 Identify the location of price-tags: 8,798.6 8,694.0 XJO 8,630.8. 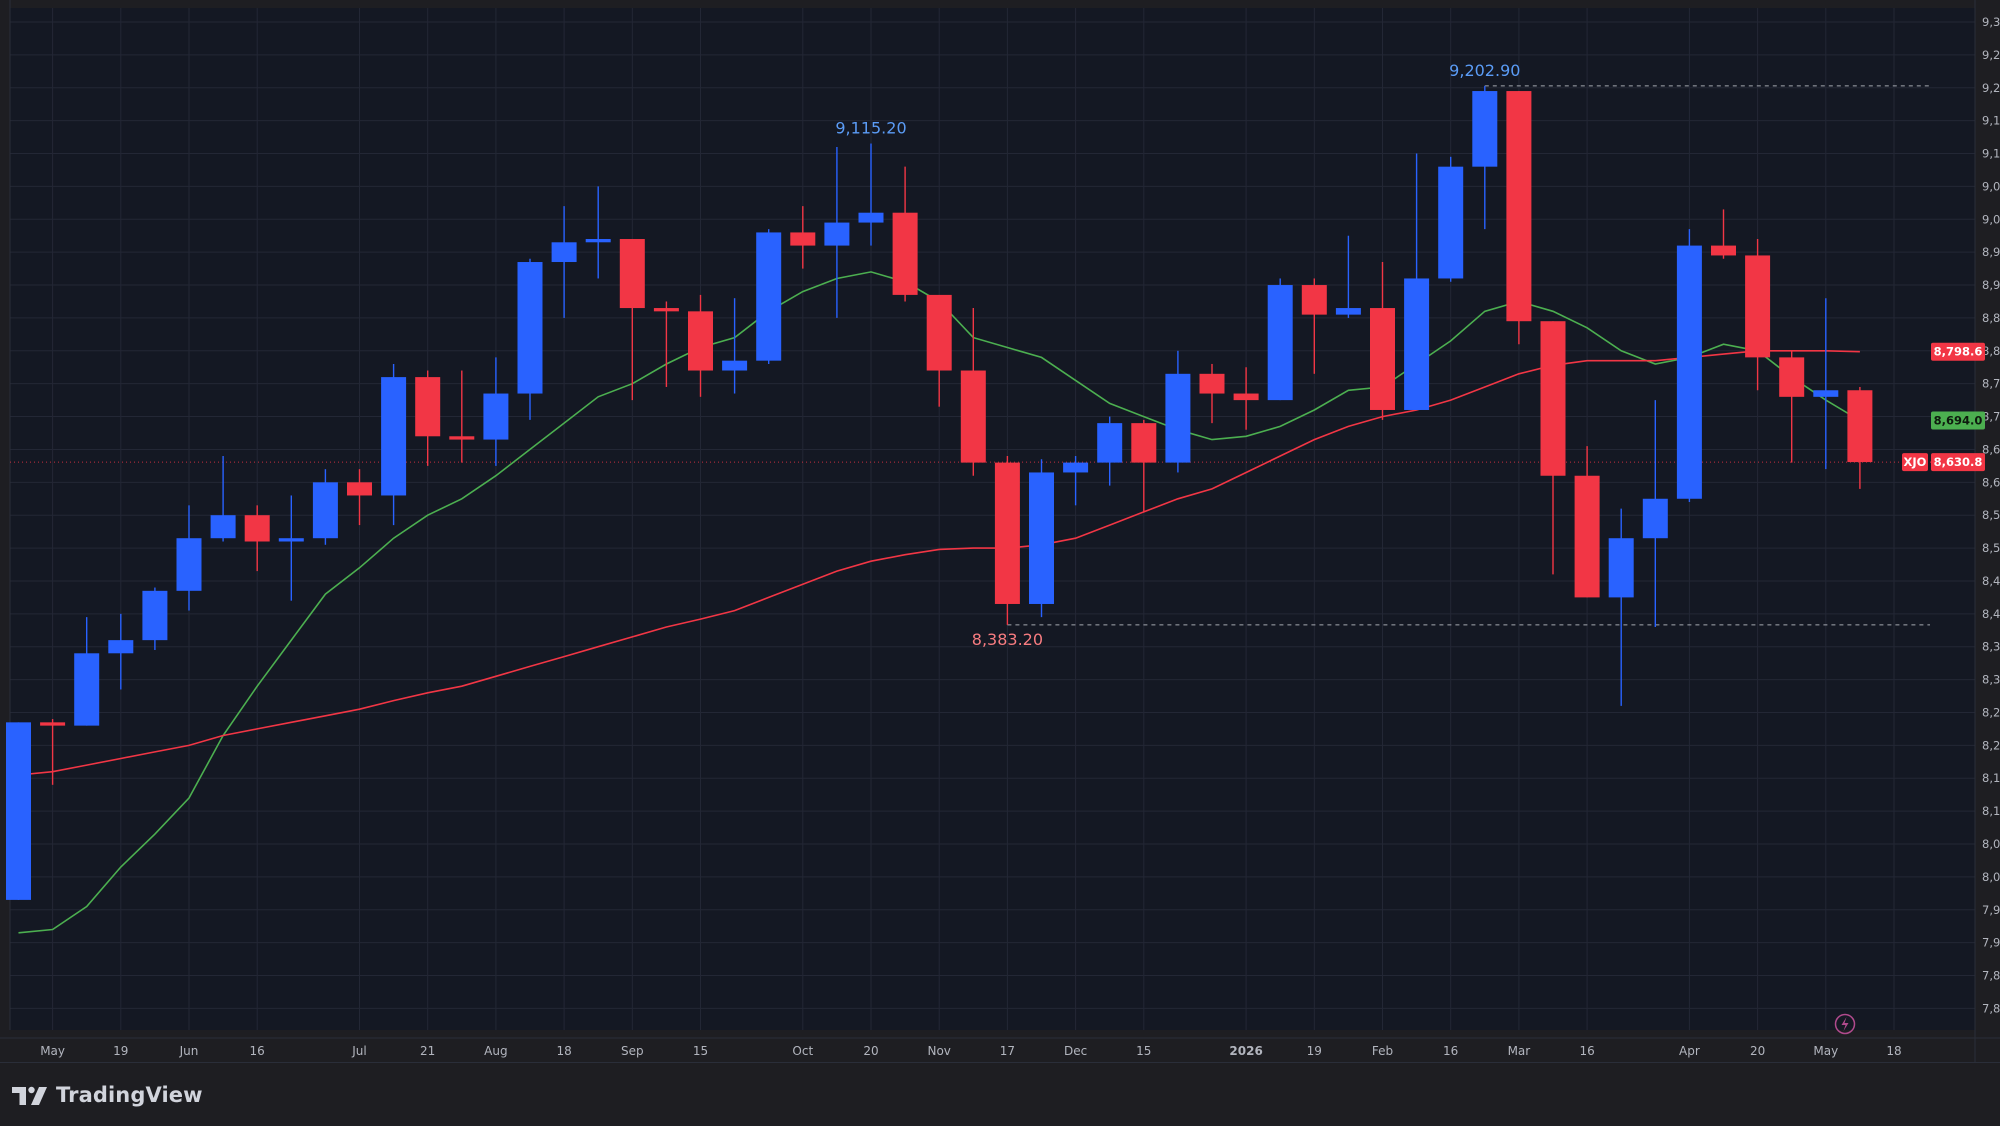
(1943, 407).